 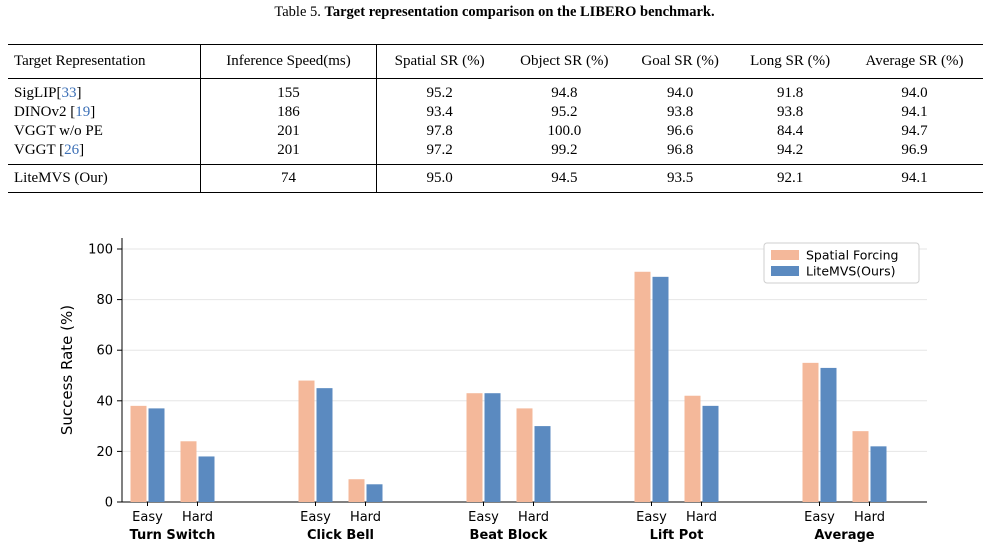 I want to click on table-cell: 84.4, so click(x=790, y=131).